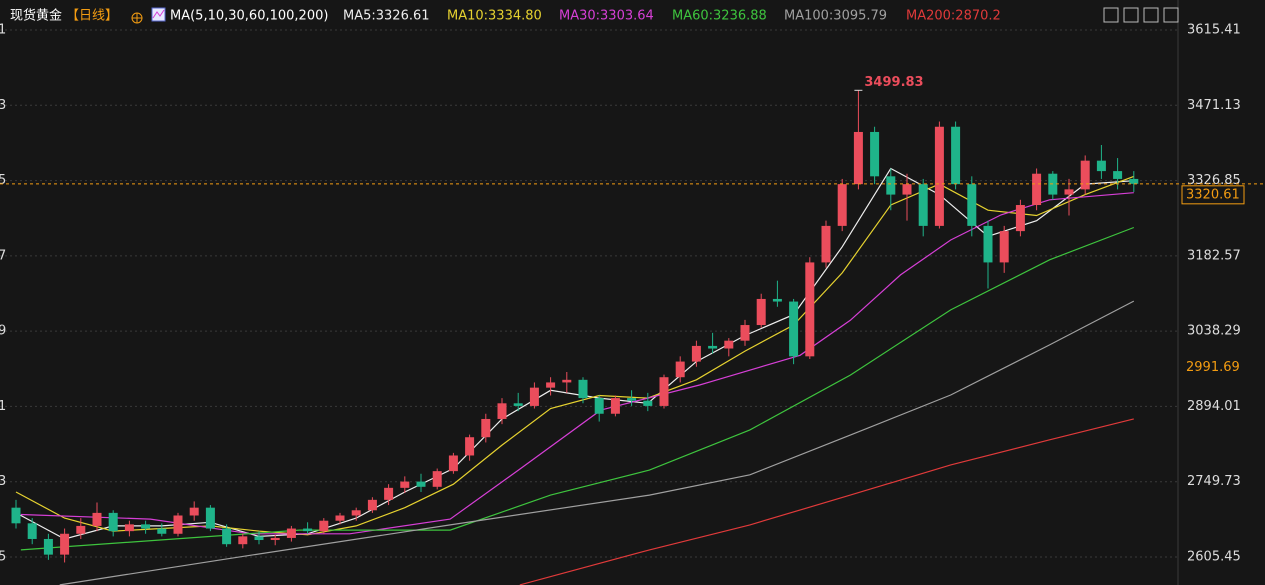 The width and height of the screenshot is (1265, 585). I want to click on y-tick-label: 2894.01, so click(1214, 406).